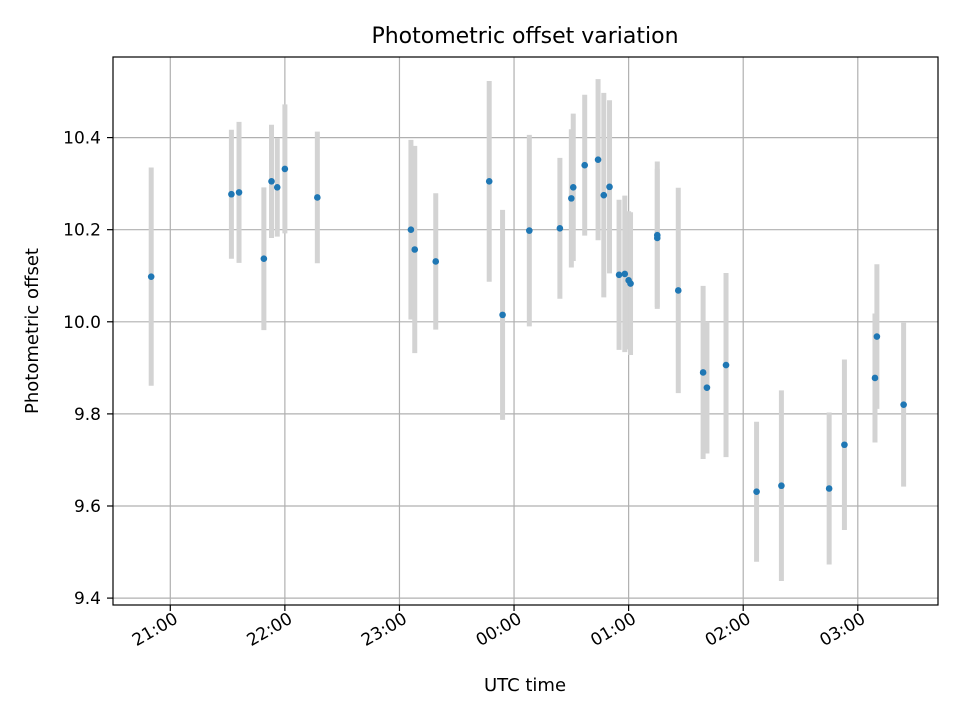 The height and width of the screenshot is (725, 960). Describe the element at coordinates (88, 369) in the screenshot. I see `y-axis-ticks: 9.4 9.6 9.8 10.0 10.2 10.4` at that location.